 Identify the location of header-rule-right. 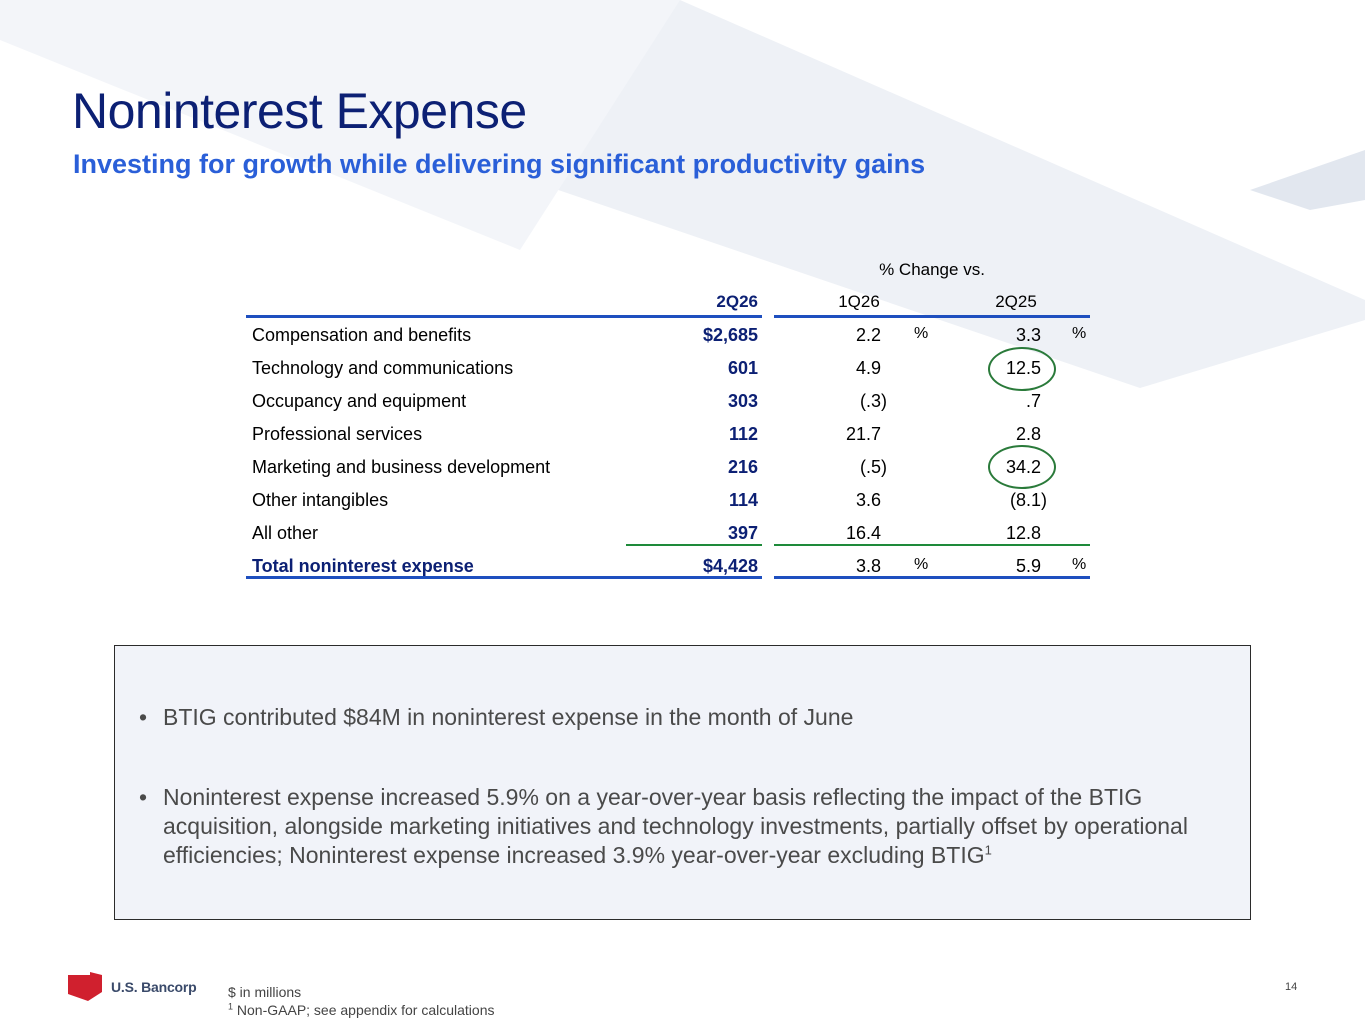
(932, 316).